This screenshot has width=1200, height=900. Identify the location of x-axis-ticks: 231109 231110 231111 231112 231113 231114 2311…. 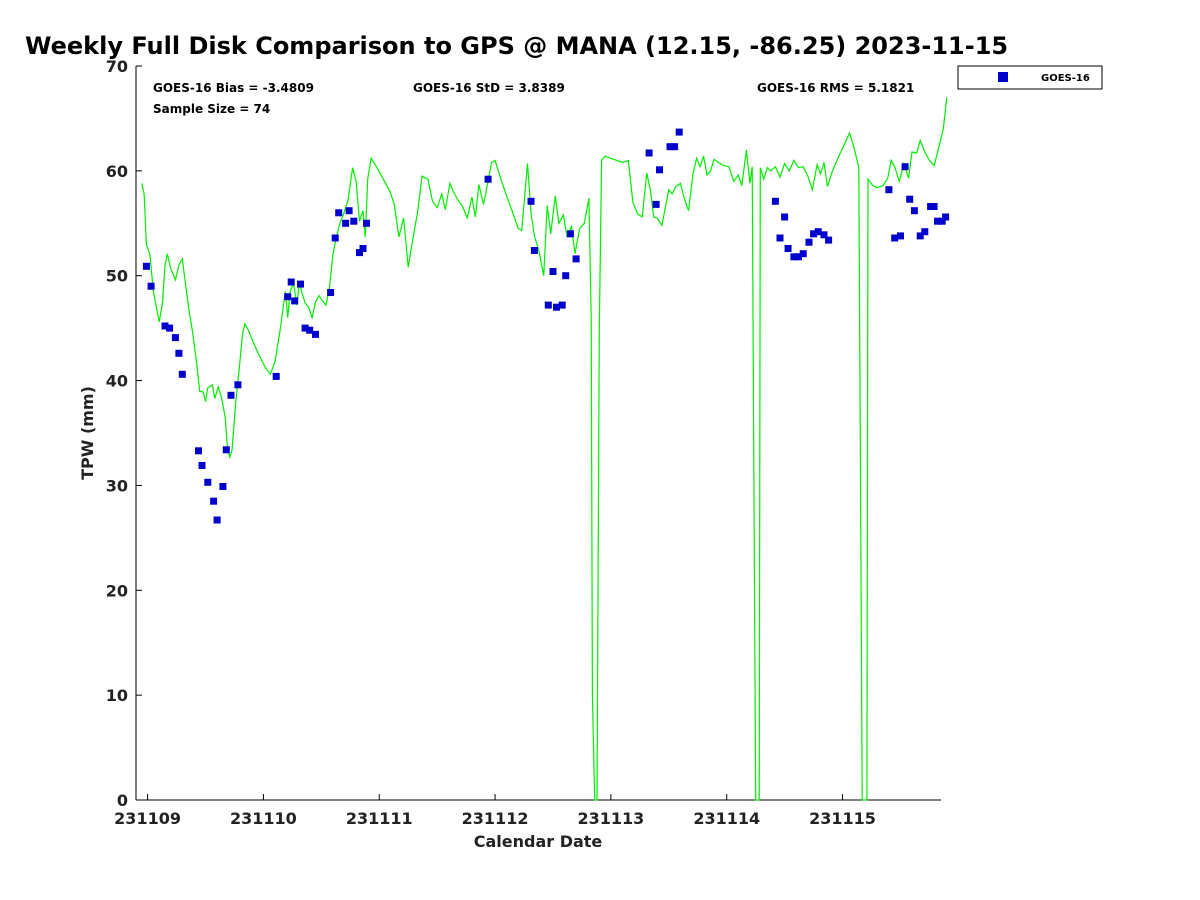
(495, 811).